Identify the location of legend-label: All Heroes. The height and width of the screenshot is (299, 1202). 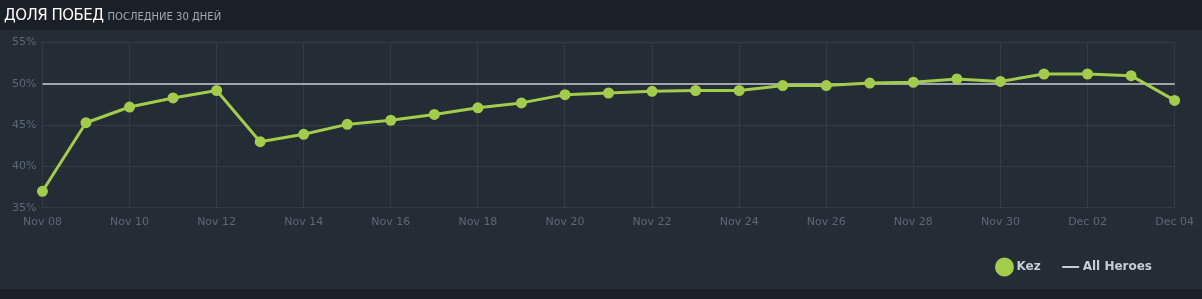
(1117, 266).